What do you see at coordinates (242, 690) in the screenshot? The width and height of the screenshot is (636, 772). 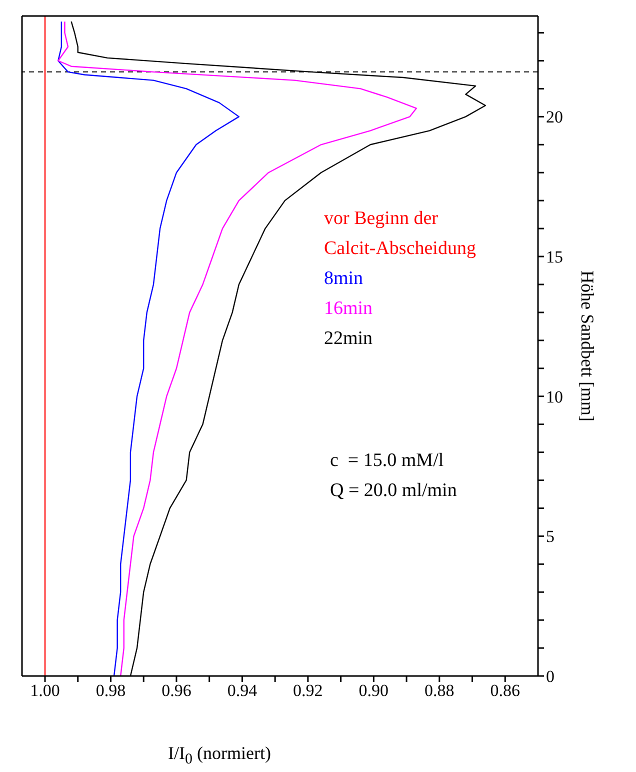 I see `x-tick-label: 0.94` at bounding box center [242, 690].